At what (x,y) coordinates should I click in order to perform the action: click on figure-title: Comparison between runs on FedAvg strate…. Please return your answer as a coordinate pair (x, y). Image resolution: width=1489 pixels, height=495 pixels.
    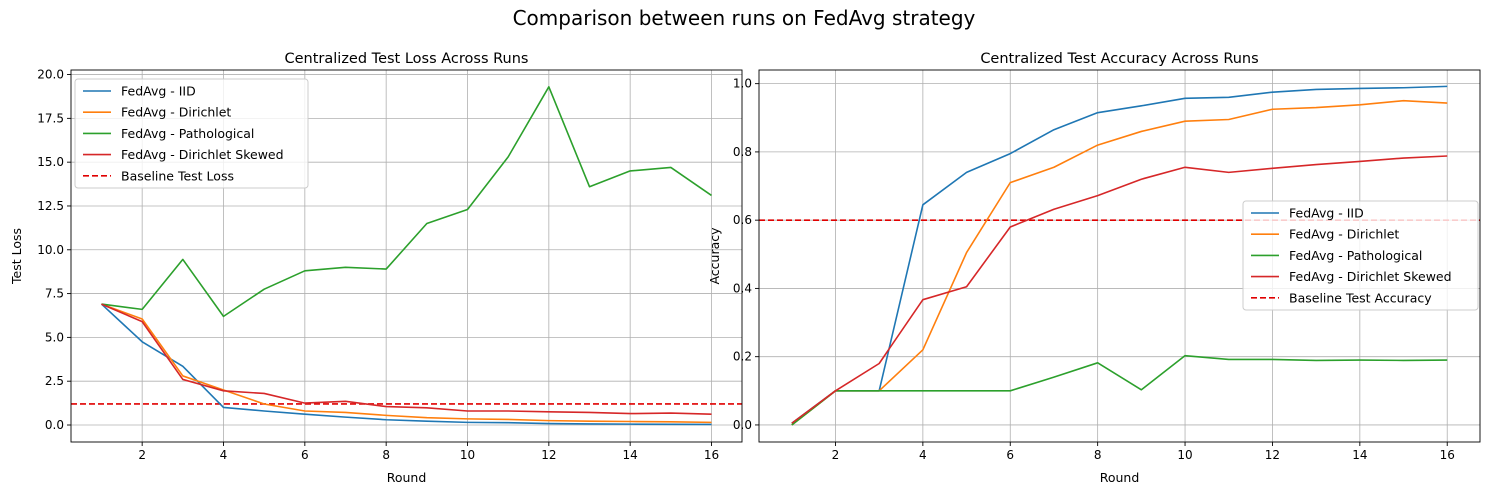
    Looking at the image, I should click on (744, 18).